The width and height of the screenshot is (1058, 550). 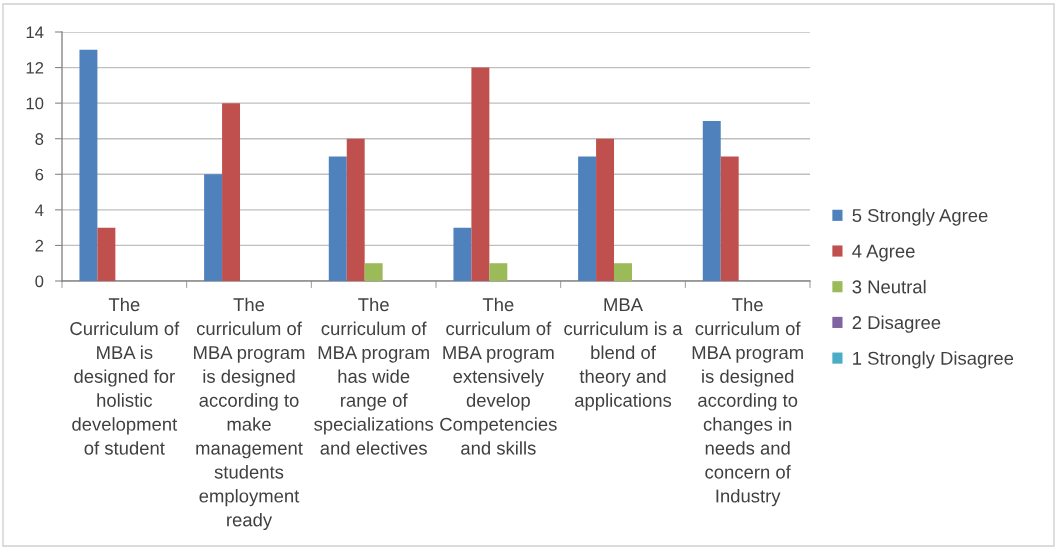 What do you see at coordinates (35, 32) in the screenshot?
I see `y-tick-label: 14` at bounding box center [35, 32].